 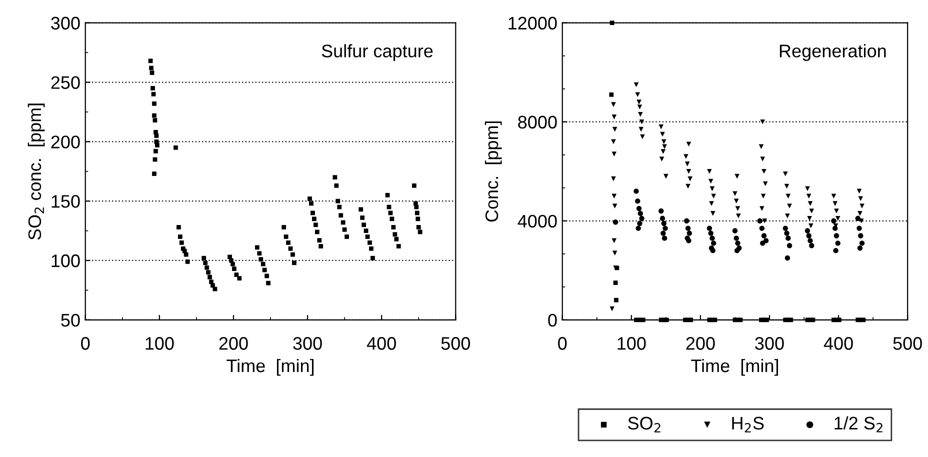 I want to click on y-tick-label: 50, so click(x=70, y=320).